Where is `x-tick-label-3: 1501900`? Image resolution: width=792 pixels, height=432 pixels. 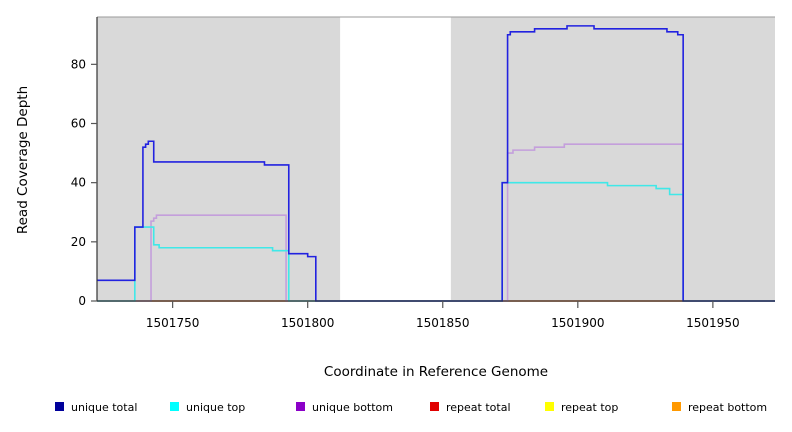 x-tick-label-3: 1501900 is located at coordinates (577, 323).